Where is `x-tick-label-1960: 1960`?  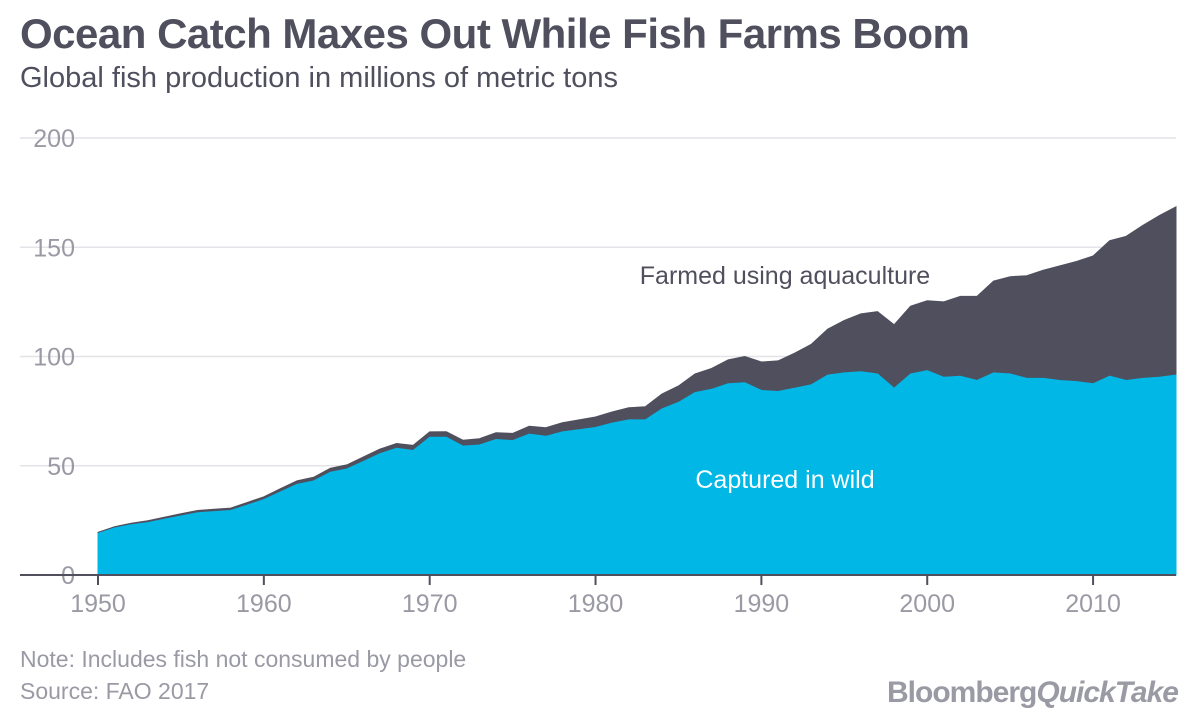 x-tick-label-1960: 1960 is located at coordinates (264, 604).